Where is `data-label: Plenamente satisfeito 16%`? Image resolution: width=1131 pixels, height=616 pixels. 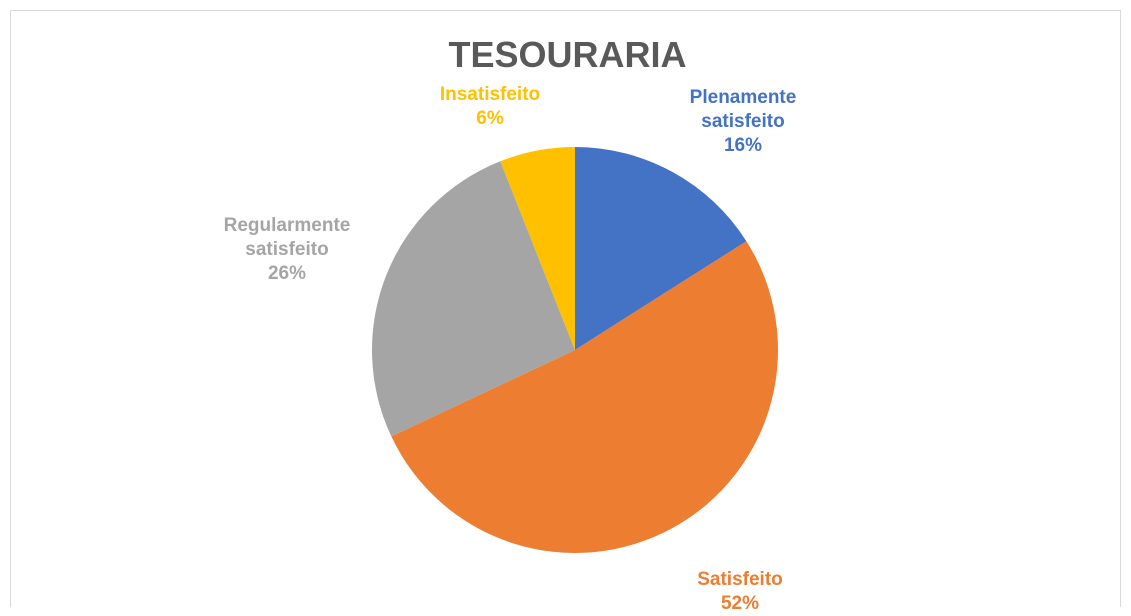 data-label: Plenamente satisfeito 16% is located at coordinates (743, 122).